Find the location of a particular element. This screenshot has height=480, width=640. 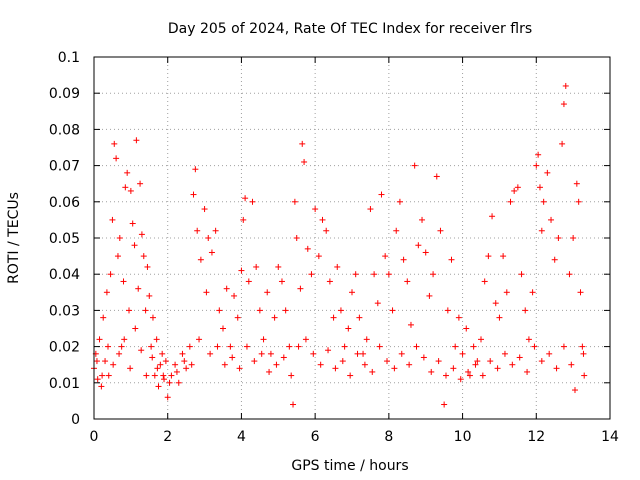

x-tick-label: 2 is located at coordinates (167, 437).